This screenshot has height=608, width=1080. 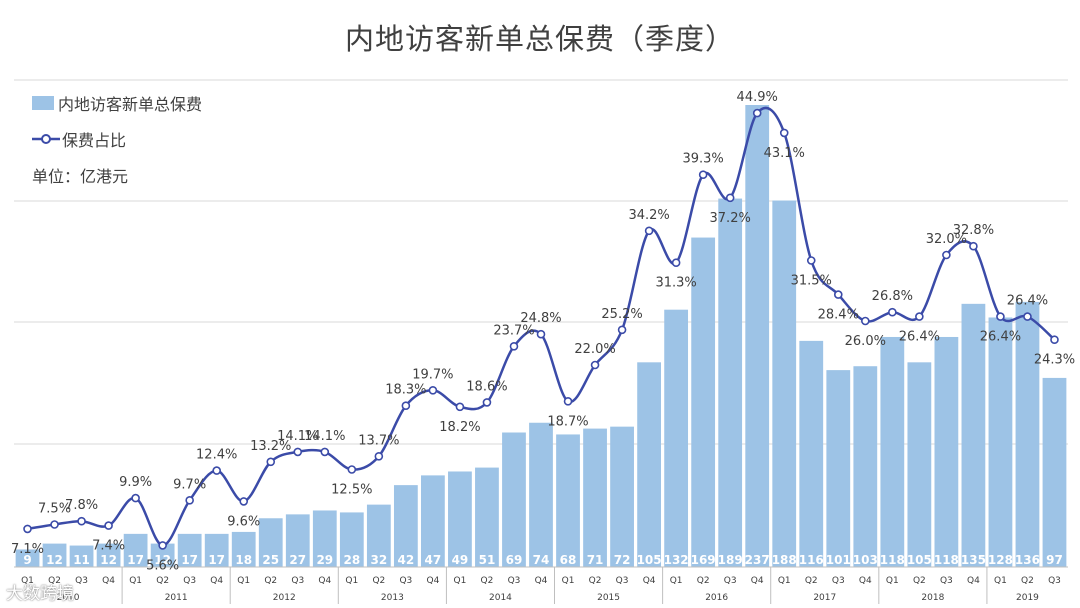 What do you see at coordinates (243, 521) in the screenshot?
I see `line-value-label: 9.6%` at bounding box center [243, 521].